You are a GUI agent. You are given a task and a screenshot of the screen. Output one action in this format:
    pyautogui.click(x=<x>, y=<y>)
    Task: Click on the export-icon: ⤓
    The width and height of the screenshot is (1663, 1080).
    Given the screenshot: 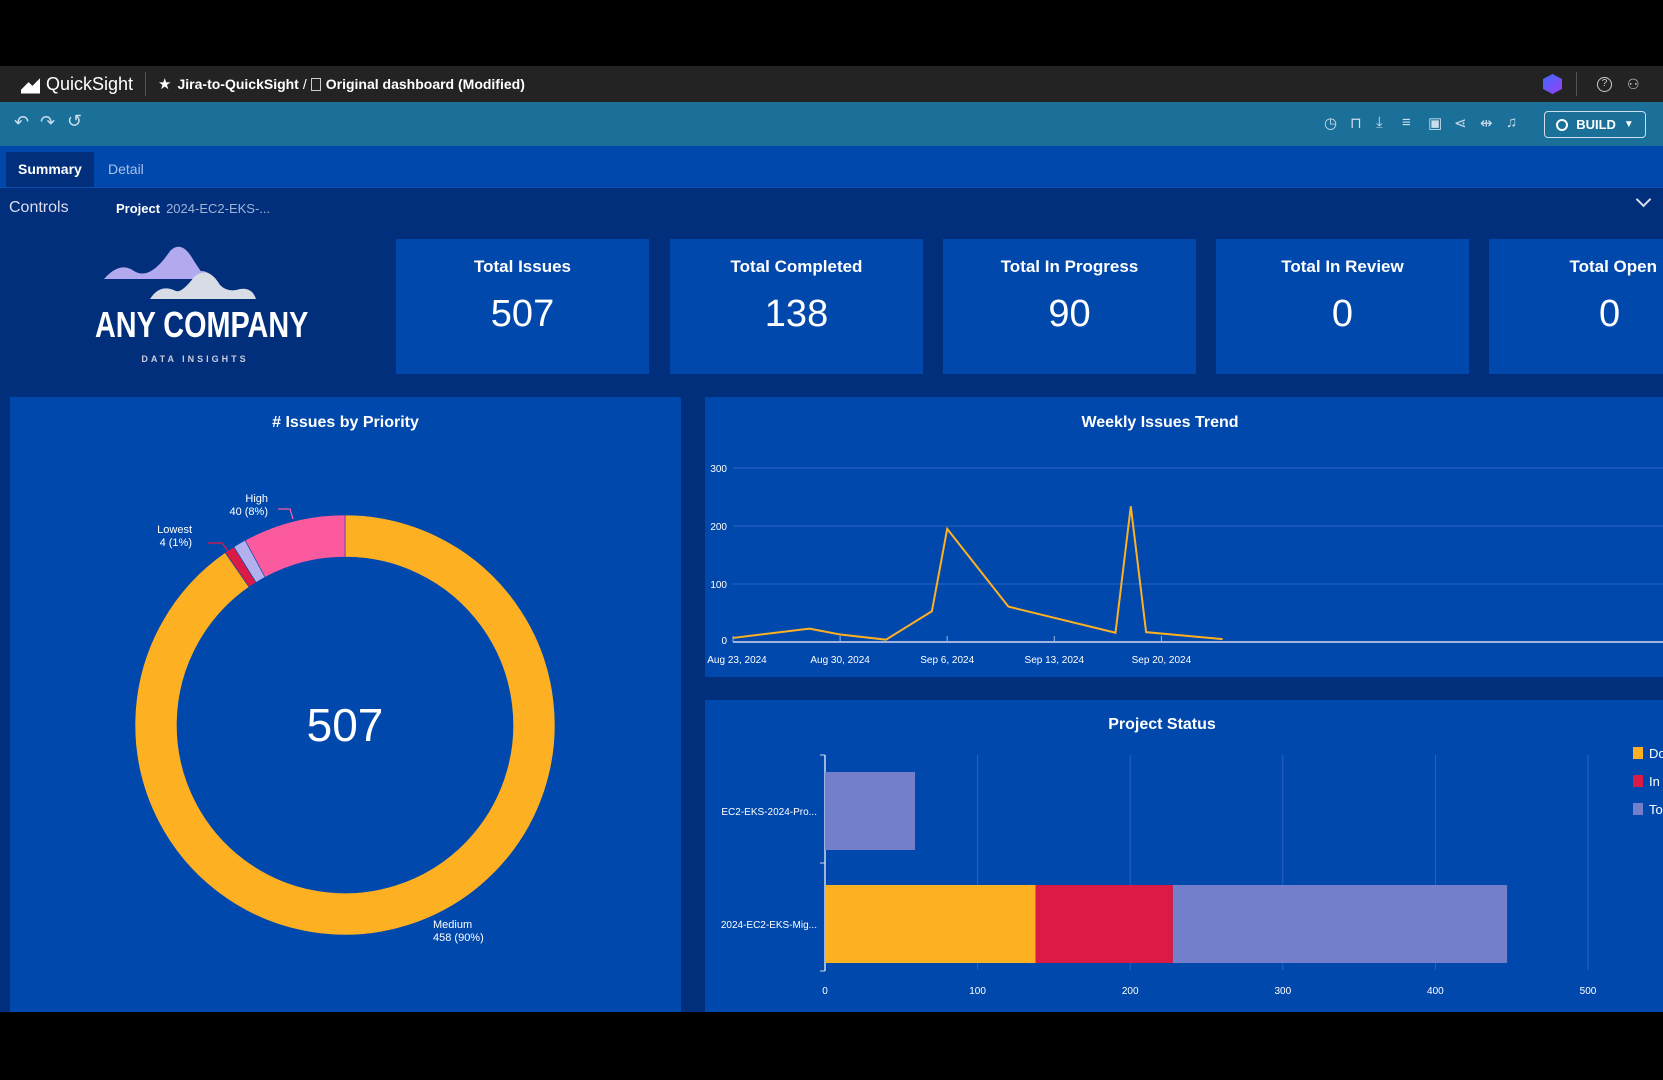 What is the action you would take?
    pyautogui.click(x=1379, y=122)
    